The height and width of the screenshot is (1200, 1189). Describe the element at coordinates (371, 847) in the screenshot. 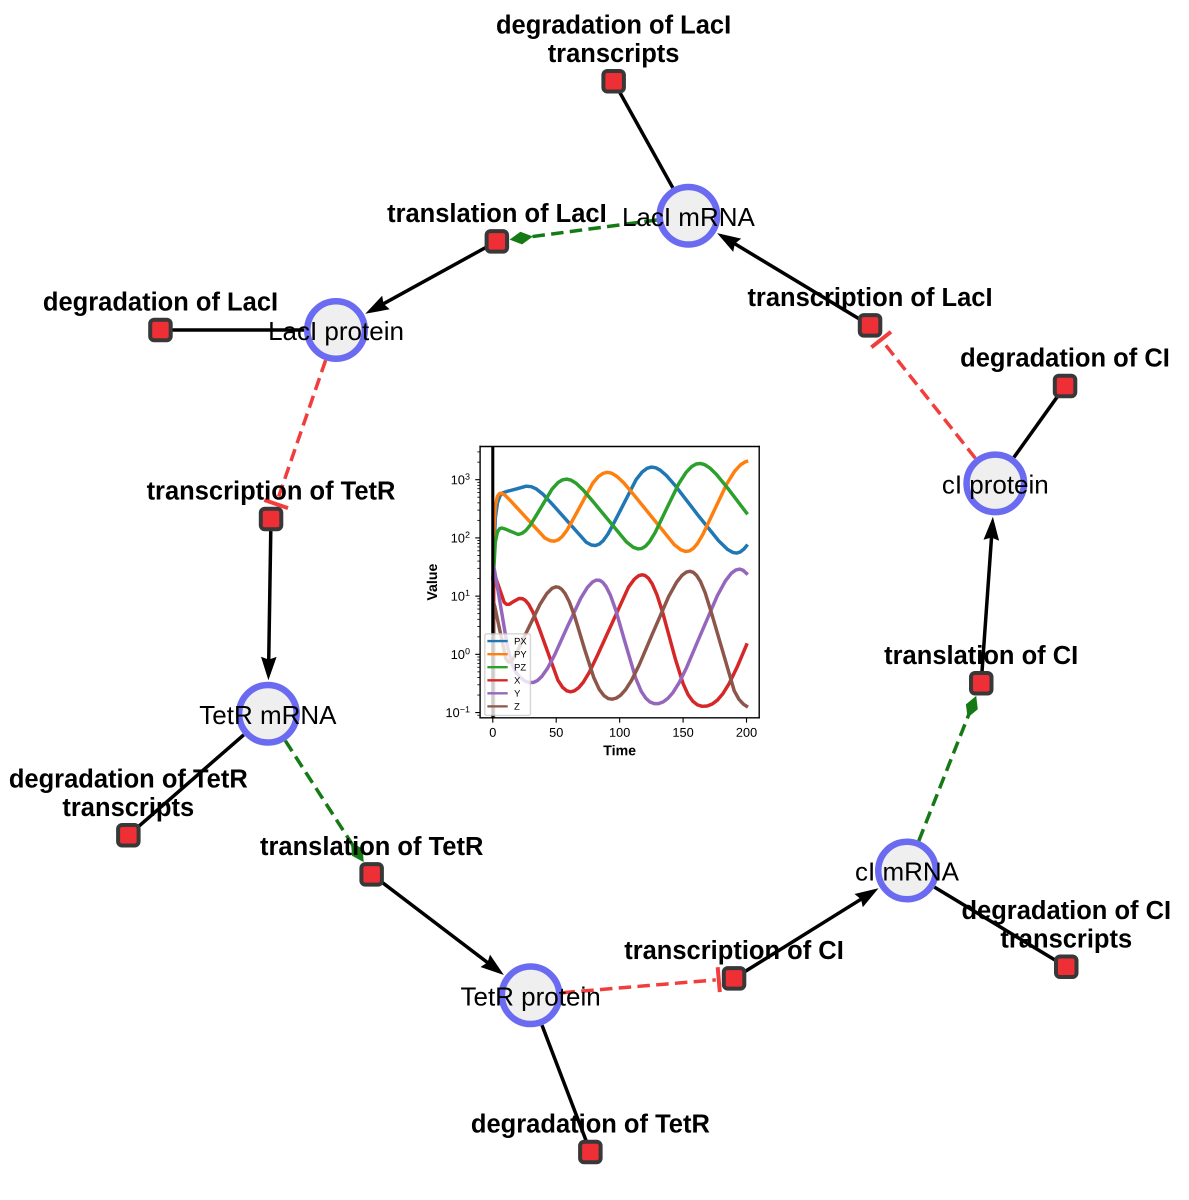

I see `svg-text: translation of TetR` at that location.